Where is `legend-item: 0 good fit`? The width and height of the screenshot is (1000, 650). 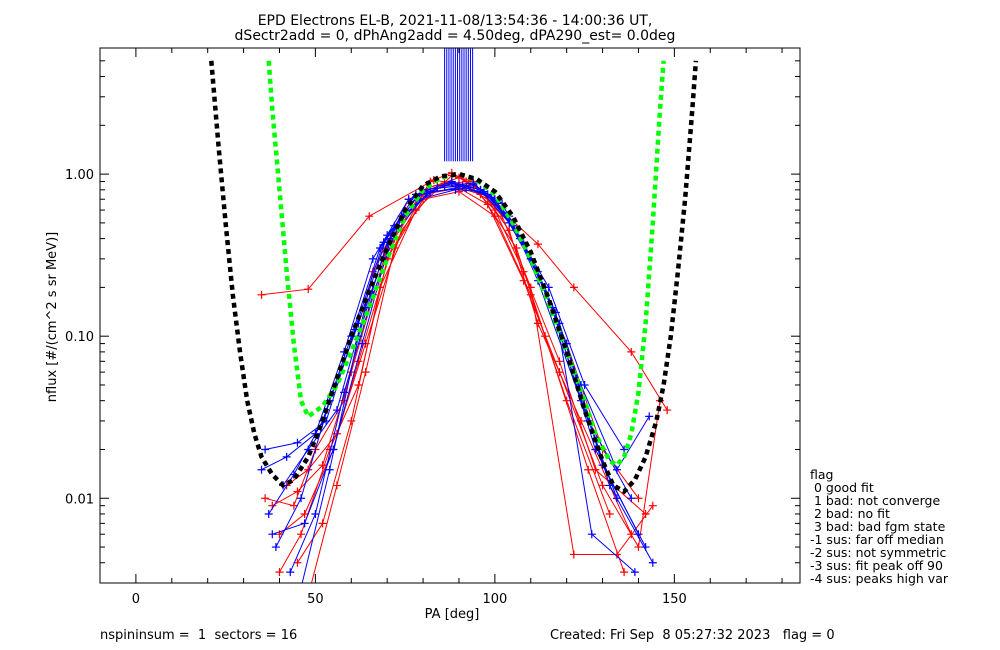 legend-item: 0 good fit is located at coordinates (842, 487).